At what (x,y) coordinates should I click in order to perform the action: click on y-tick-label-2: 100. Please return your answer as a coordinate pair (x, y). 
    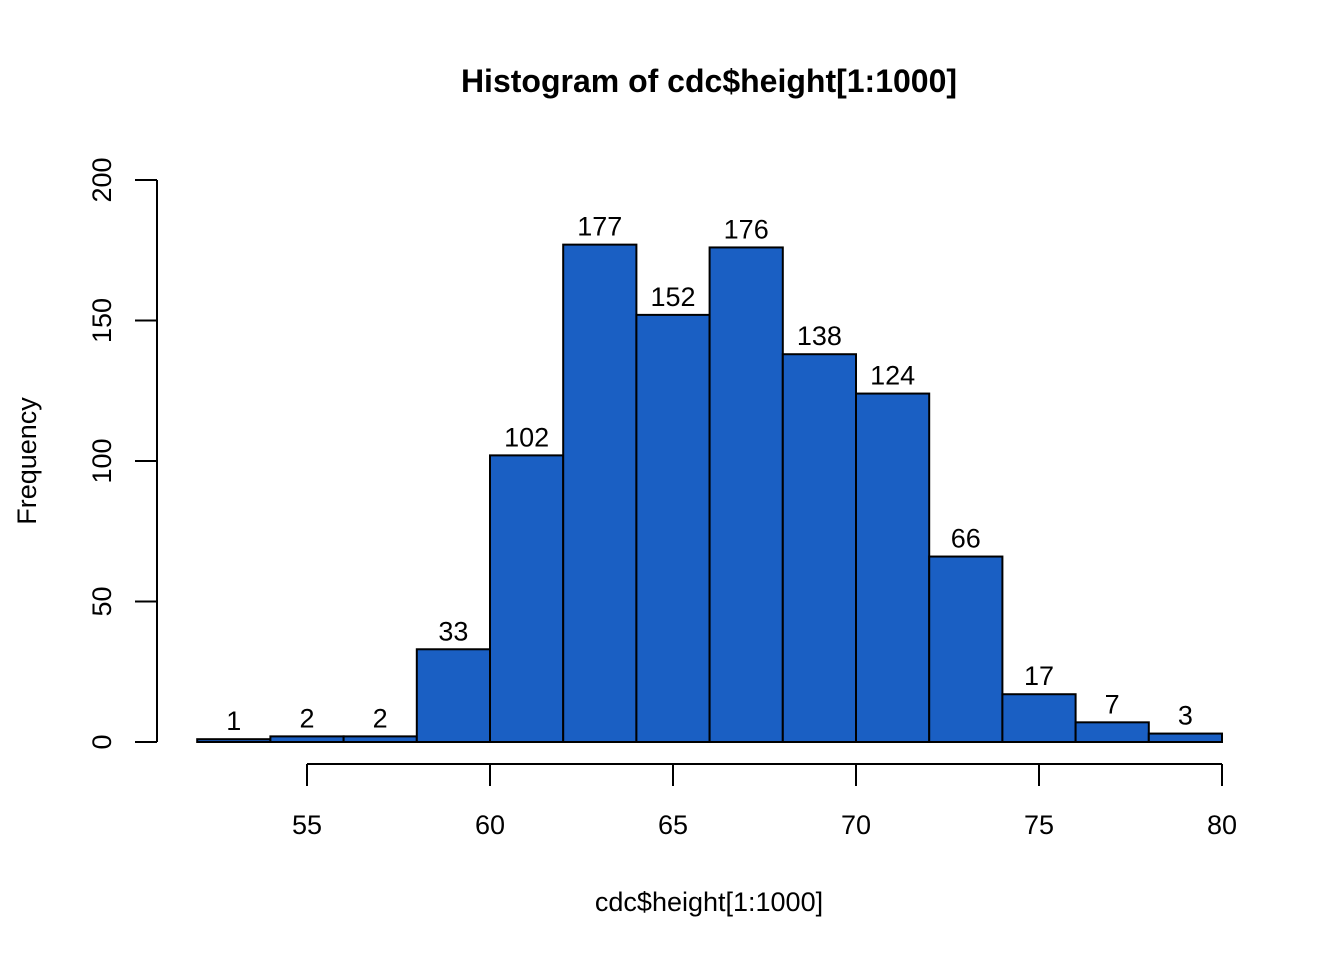
    Looking at the image, I should click on (102, 460).